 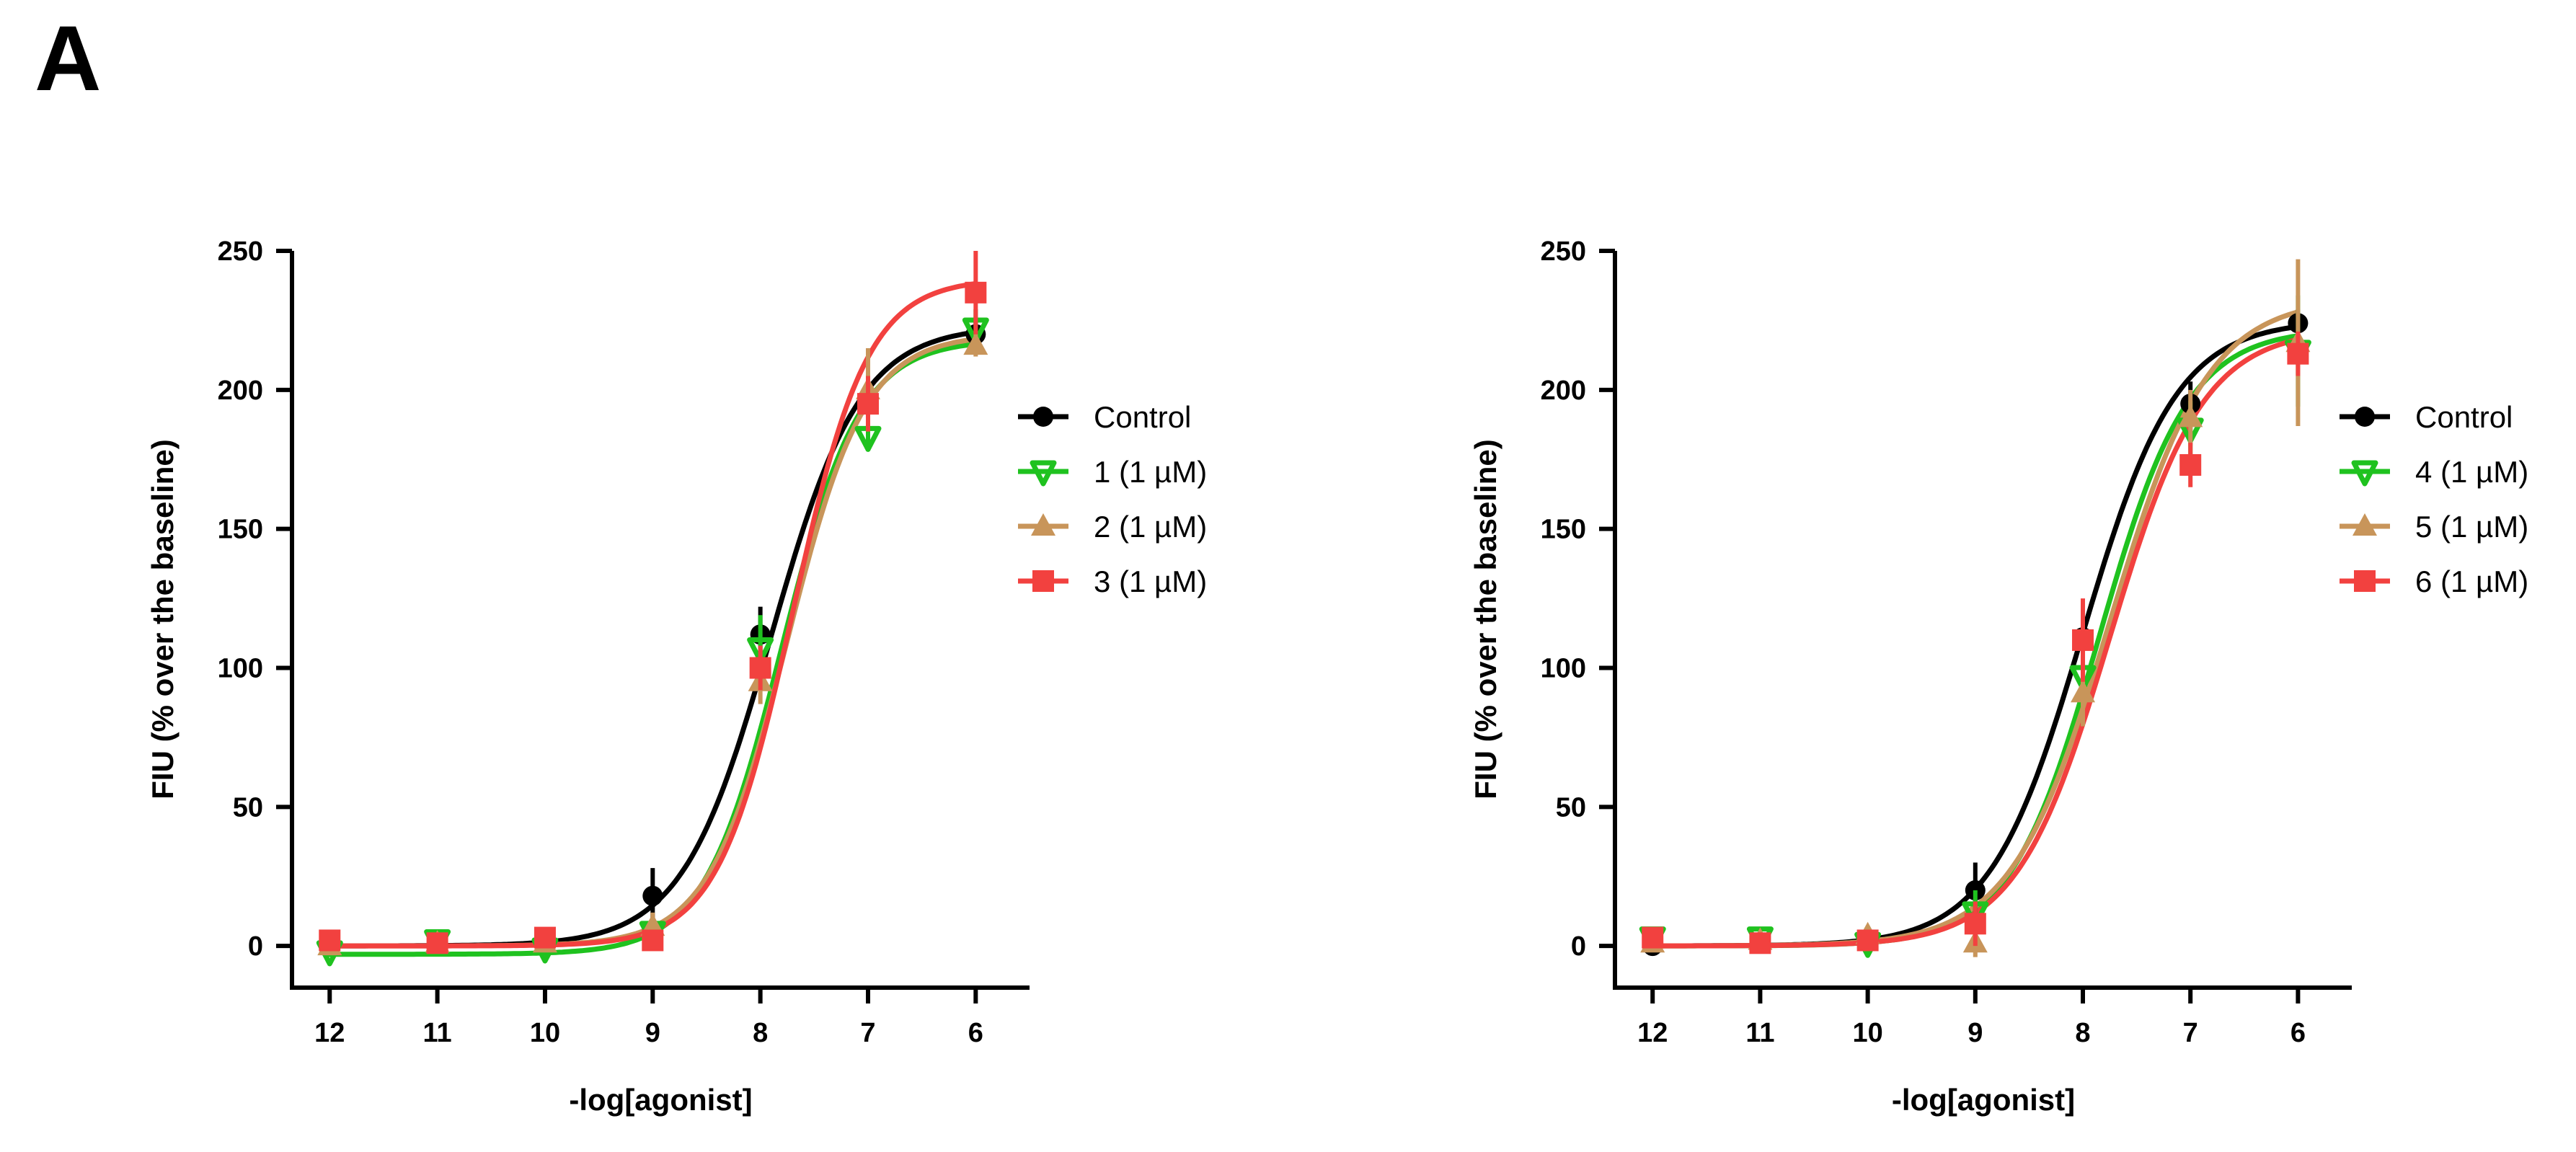 What do you see at coordinates (2471, 527) in the screenshot?
I see `legend-label: 5 (1 µM)` at bounding box center [2471, 527].